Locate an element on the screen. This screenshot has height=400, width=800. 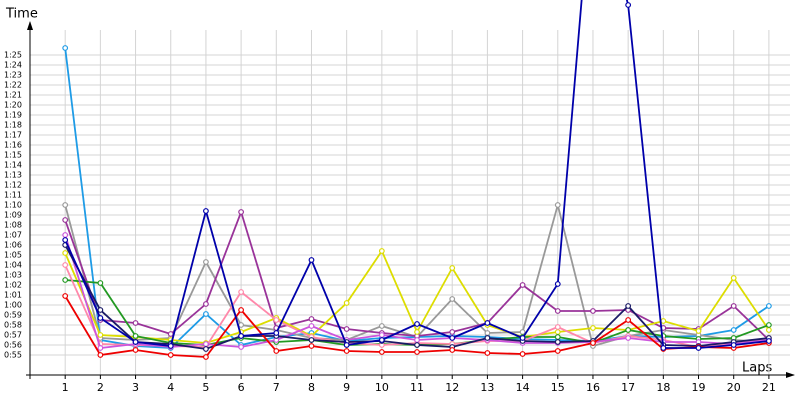
y-tick-label: 0:55 is located at coordinates (13, 355).